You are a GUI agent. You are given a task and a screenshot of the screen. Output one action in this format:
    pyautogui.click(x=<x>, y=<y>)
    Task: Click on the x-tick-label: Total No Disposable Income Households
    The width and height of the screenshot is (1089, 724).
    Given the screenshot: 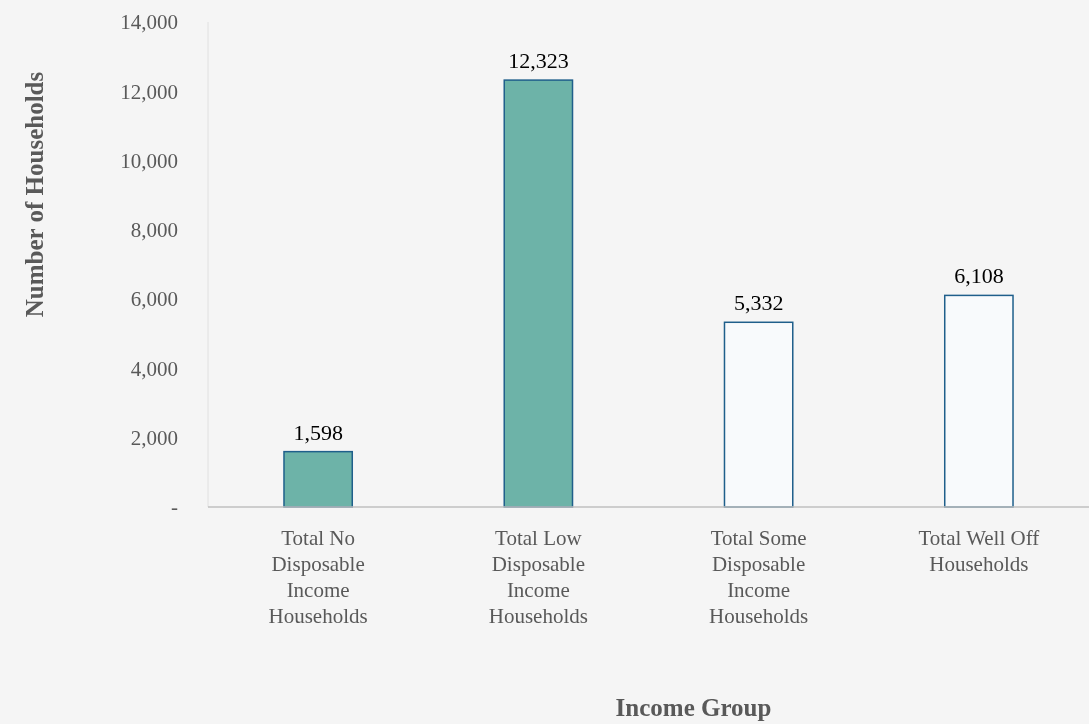 What is the action you would take?
    pyautogui.click(x=318, y=577)
    